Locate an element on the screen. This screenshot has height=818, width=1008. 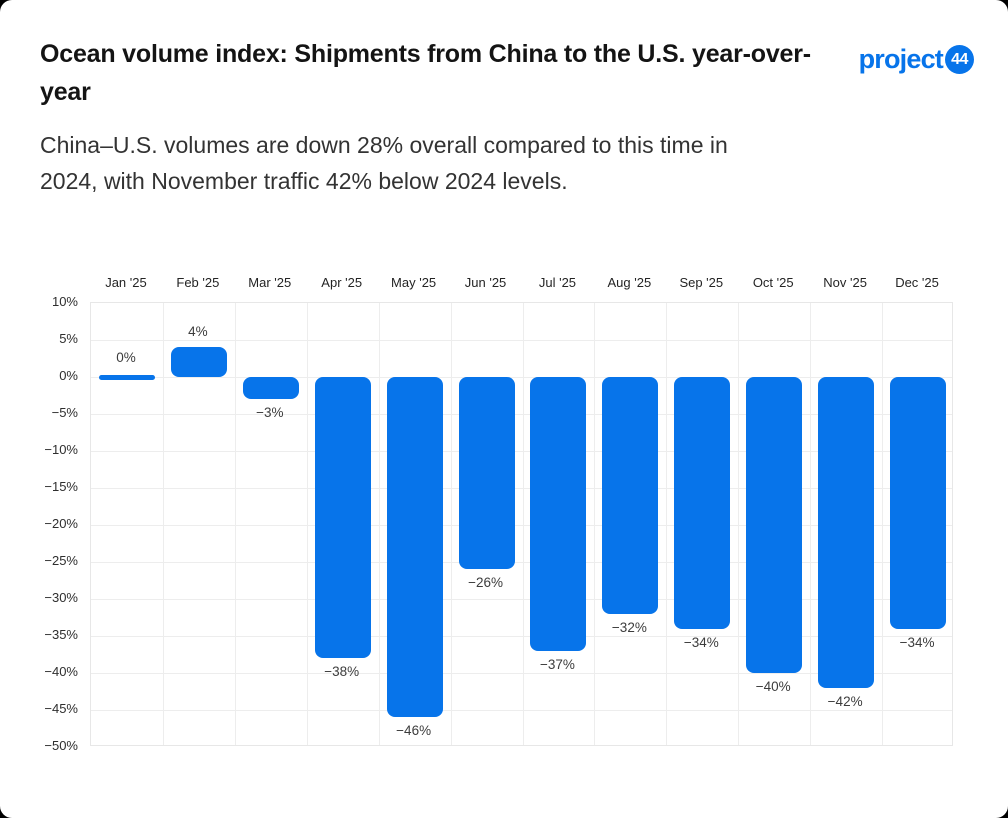
y-tick-label: −15% is located at coordinates (61, 486).